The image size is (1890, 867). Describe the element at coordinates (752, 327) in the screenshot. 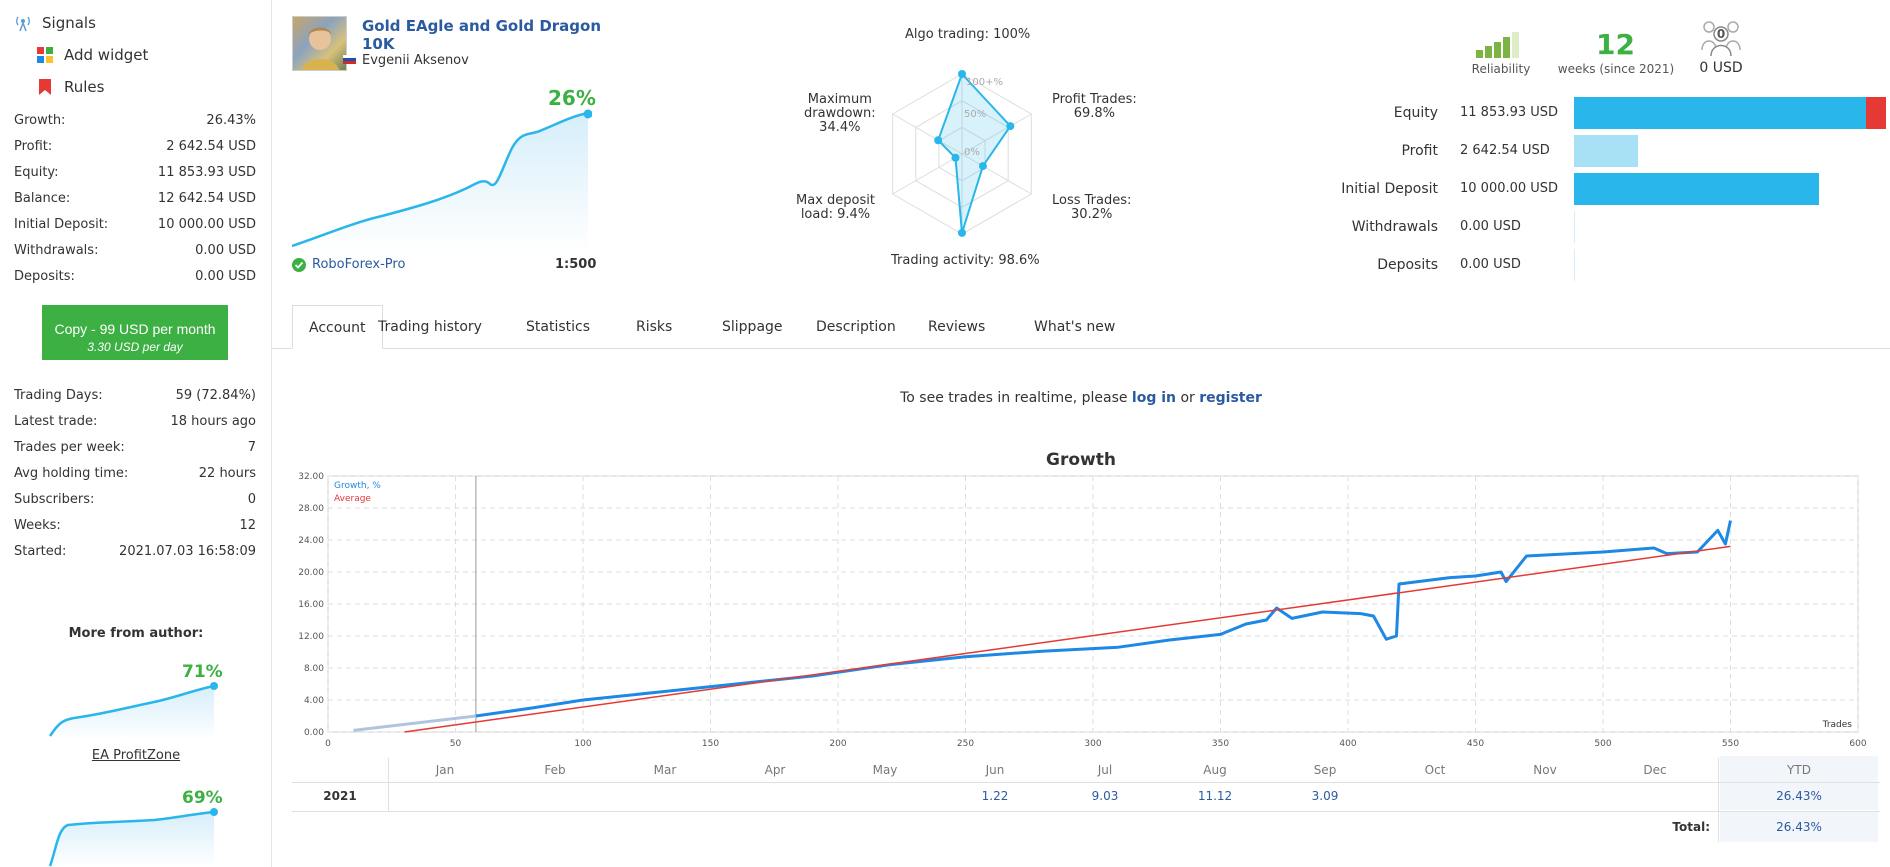

I see `tab-slippage: Slippage` at that location.